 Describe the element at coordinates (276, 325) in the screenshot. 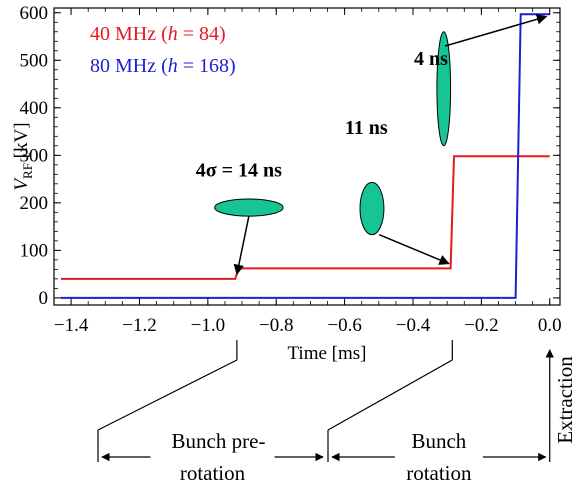

I see `x-tick-label: −0.8` at that location.